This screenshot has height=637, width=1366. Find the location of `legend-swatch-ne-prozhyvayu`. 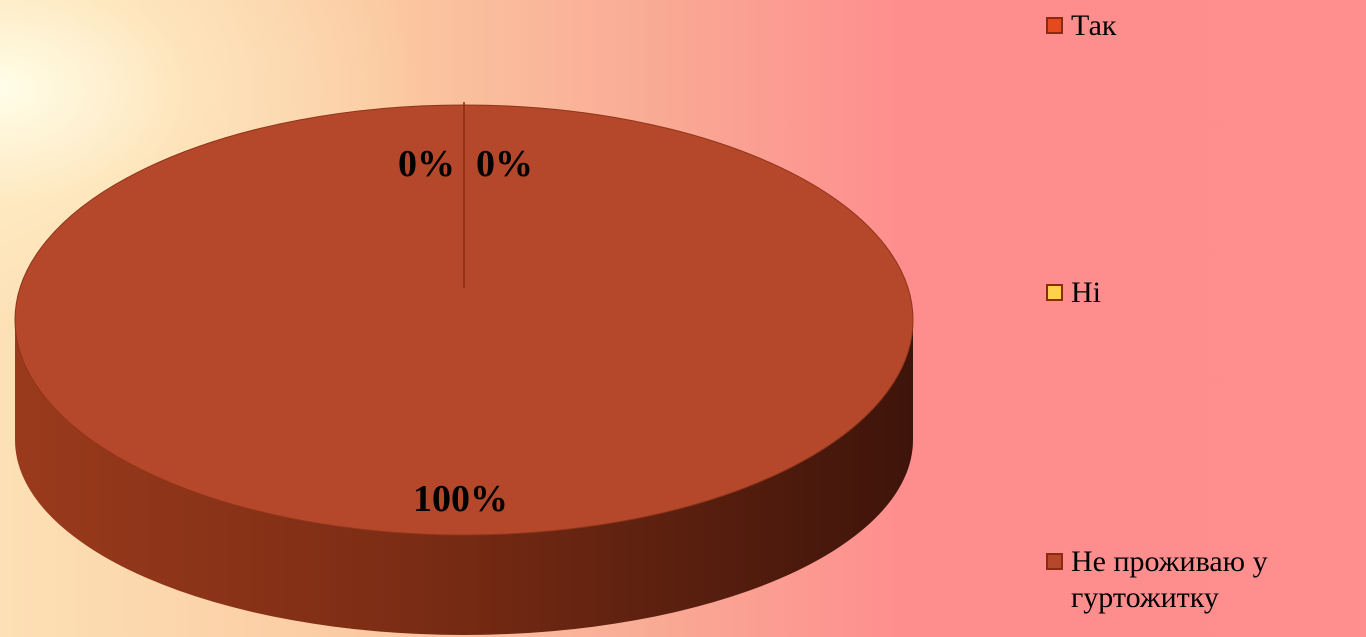

legend-swatch-ne-prozhyvayu is located at coordinates (1054, 561).